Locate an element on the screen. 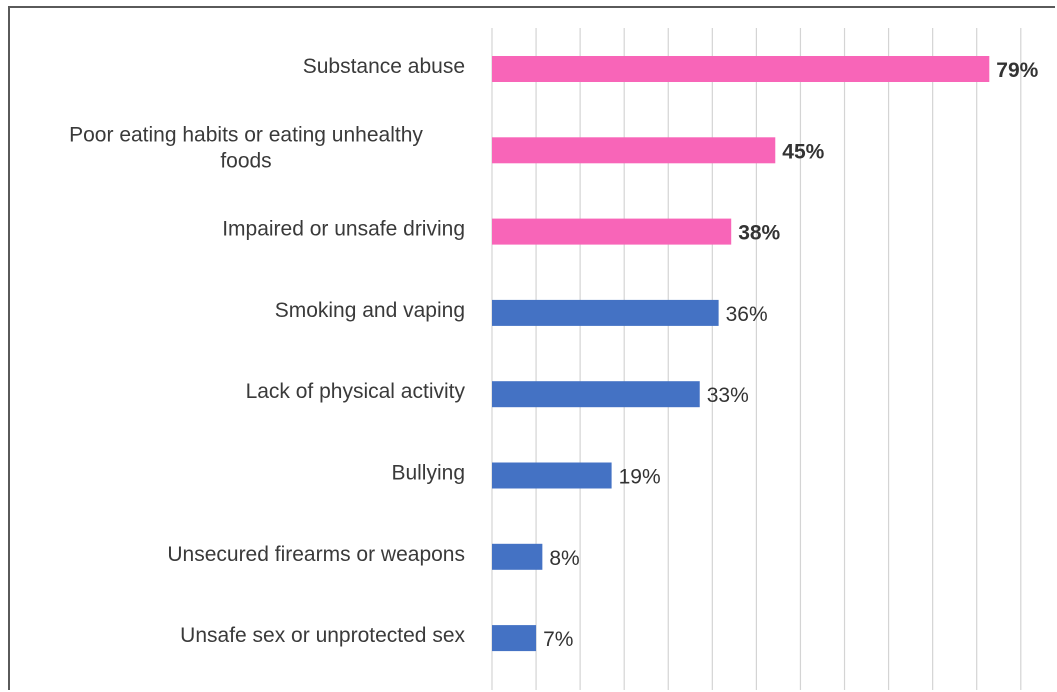  category-label-line: Substance abuse is located at coordinates (384, 66).